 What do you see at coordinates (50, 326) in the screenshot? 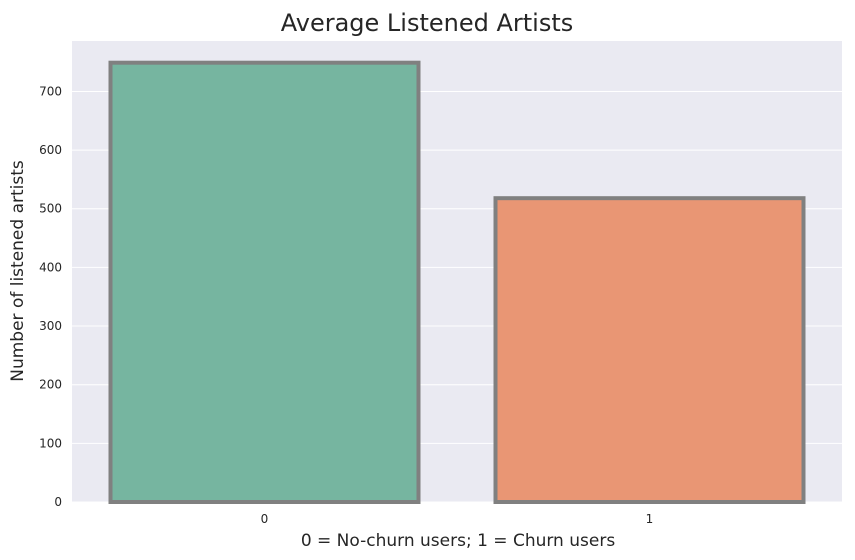
I see `y-tick-label: 300` at bounding box center [50, 326].